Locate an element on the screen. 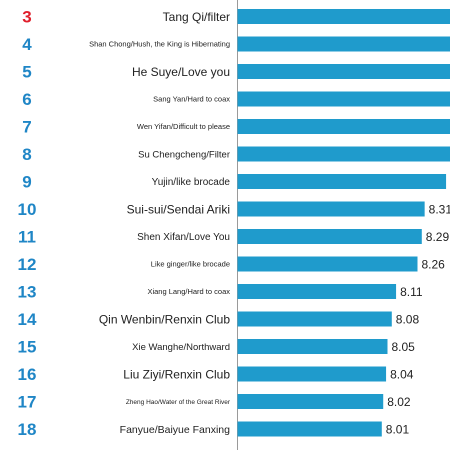 This screenshot has width=450, height=450. category-label: Shan Chong/Hush, the King is Hibernating is located at coordinates (159, 44).